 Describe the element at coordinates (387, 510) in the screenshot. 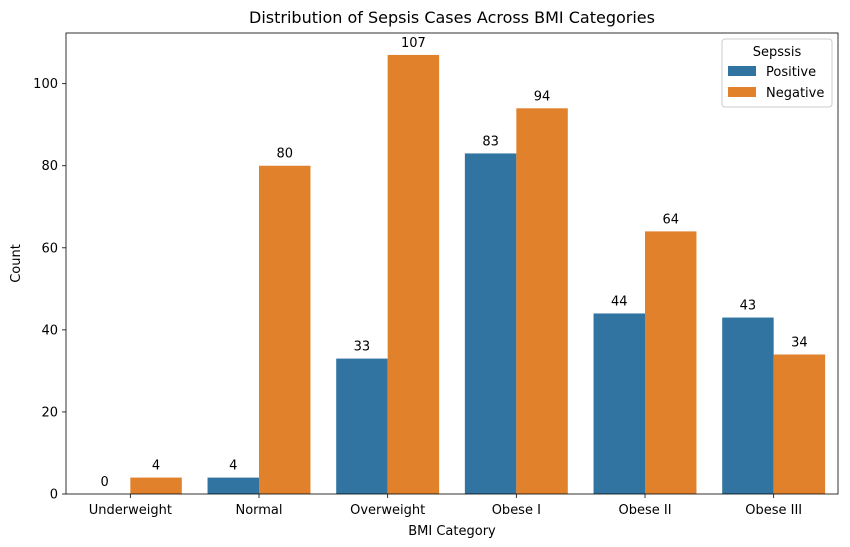

I see `x-tick-label: Overweight` at that location.